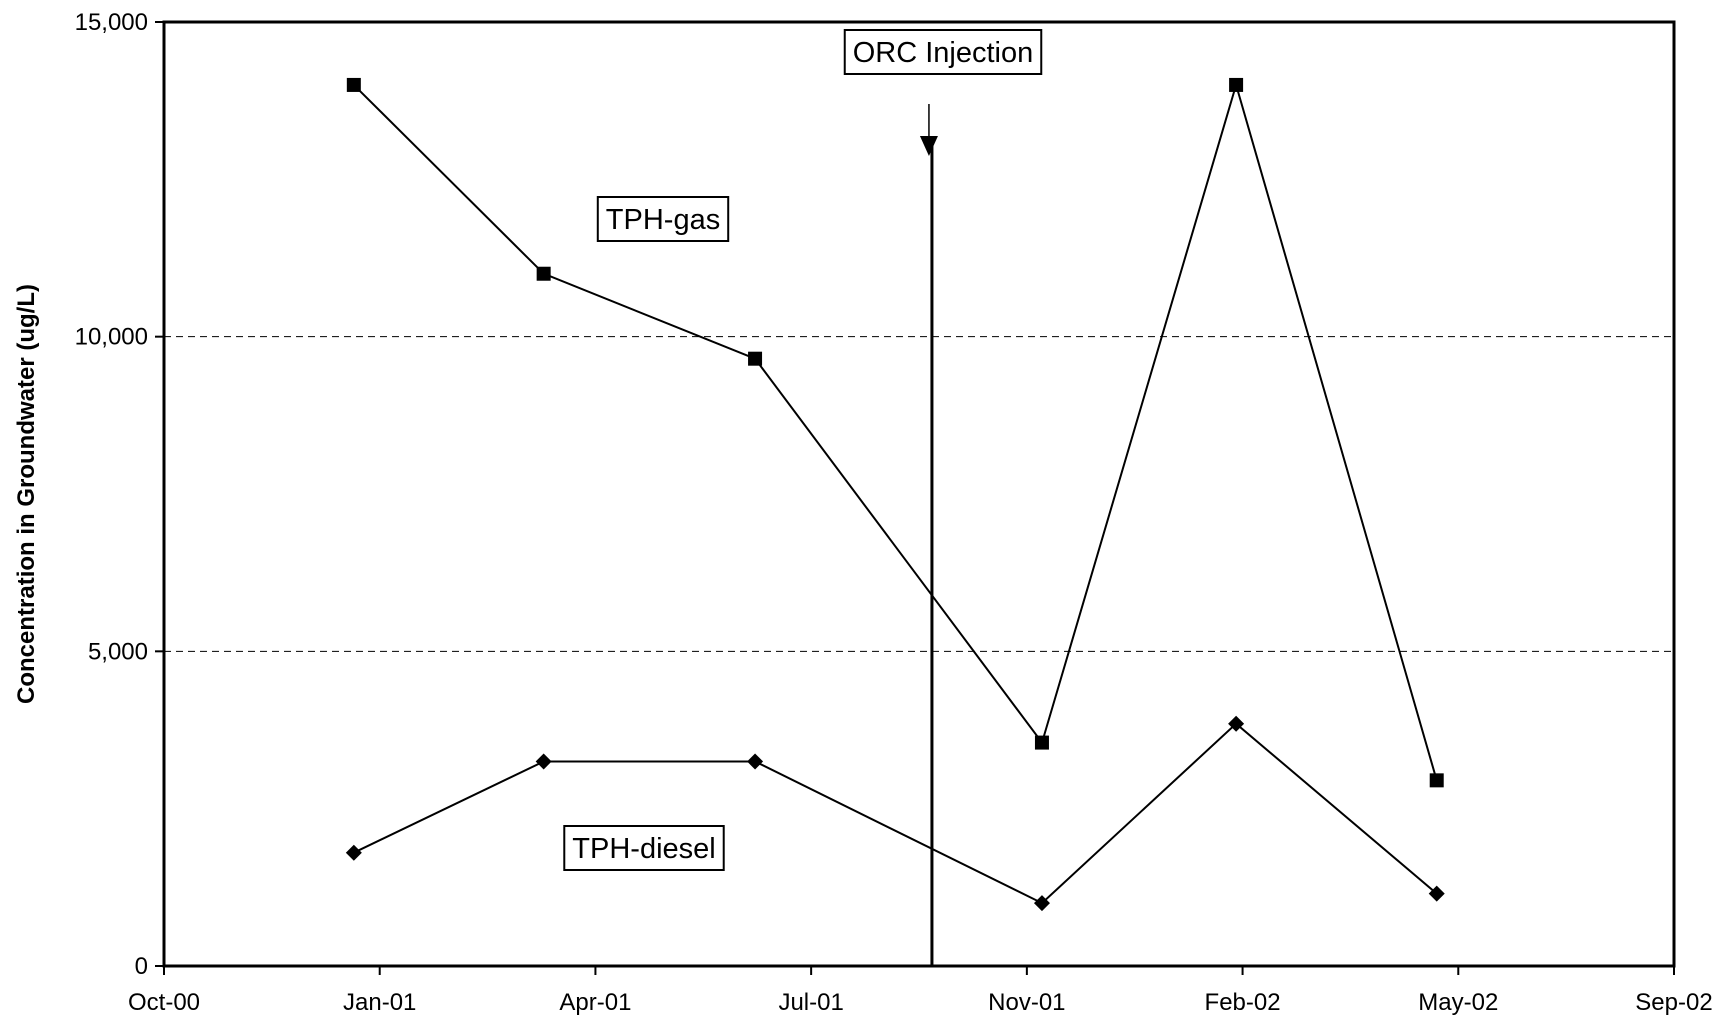 This screenshot has height=1019, width=1726. I want to click on tph-diesel-label-text: TPH-diesel, so click(643, 849).